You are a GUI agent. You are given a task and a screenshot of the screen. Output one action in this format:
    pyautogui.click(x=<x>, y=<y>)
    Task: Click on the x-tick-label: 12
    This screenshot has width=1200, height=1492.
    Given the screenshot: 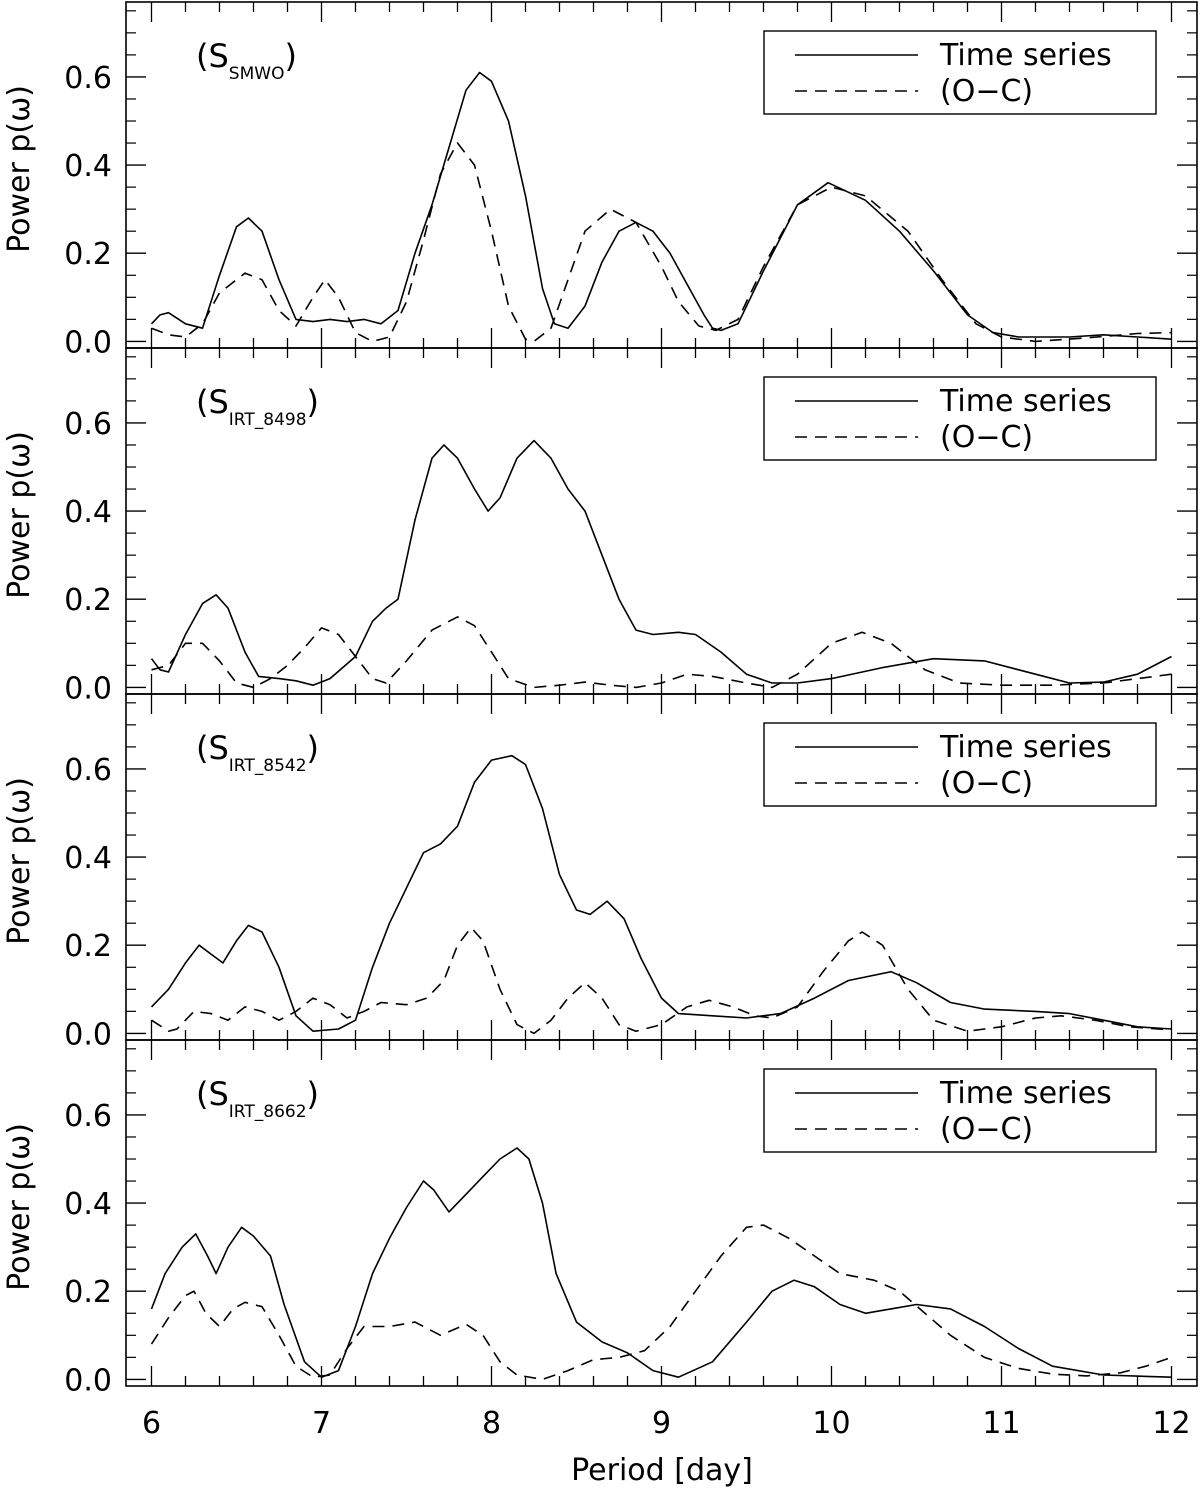 What is the action you would take?
    pyautogui.click(x=1171, y=1423)
    